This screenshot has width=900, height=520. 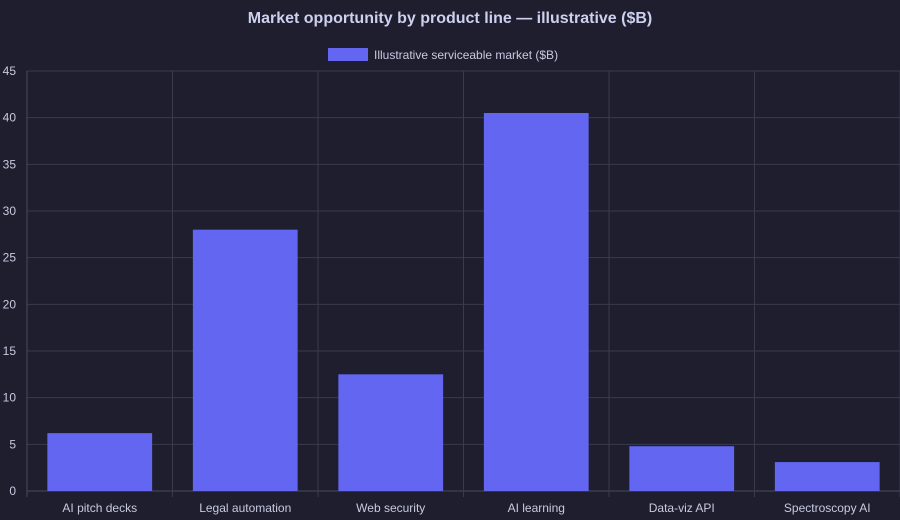 What do you see at coordinates (827, 508) in the screenshot?
I see `x-tick-label: Spectroscopy AI` at bounding box center [827, 508].